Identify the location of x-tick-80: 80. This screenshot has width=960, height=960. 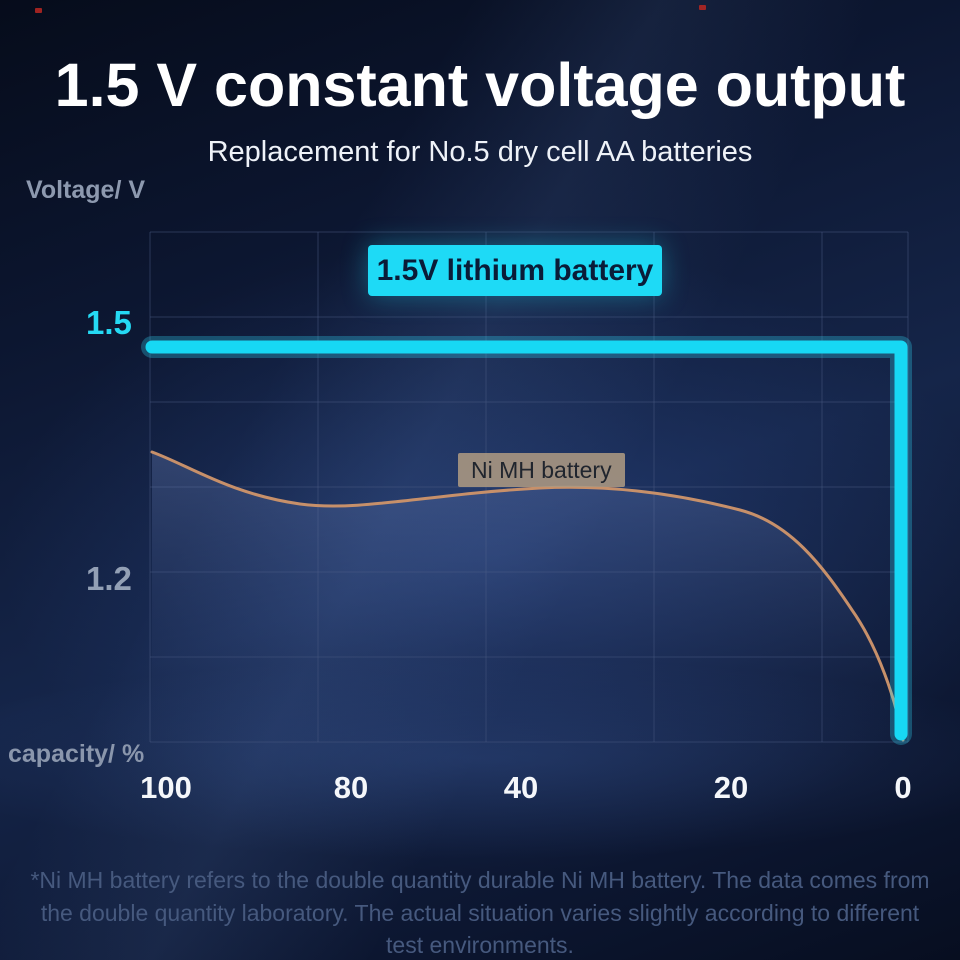
(351, 787).